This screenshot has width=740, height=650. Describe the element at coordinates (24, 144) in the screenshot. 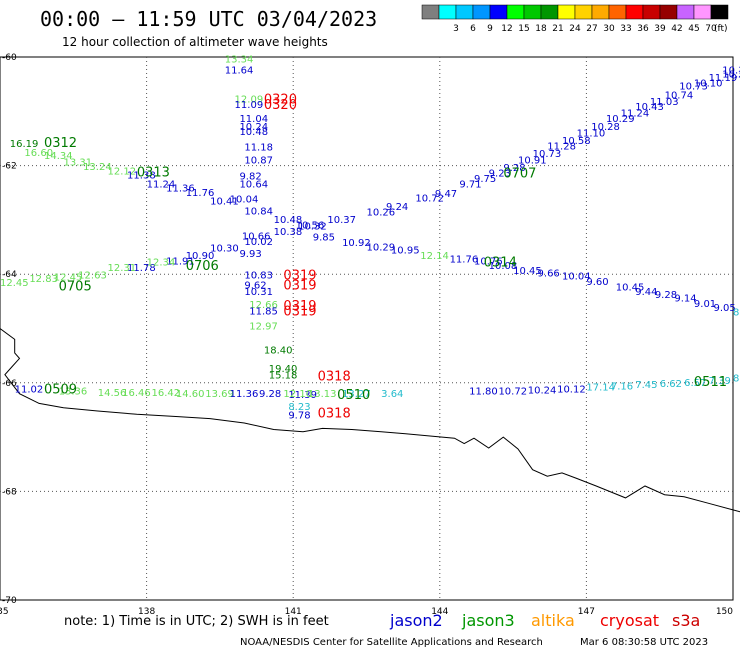

I see `swh-value: 16.19` at that location.